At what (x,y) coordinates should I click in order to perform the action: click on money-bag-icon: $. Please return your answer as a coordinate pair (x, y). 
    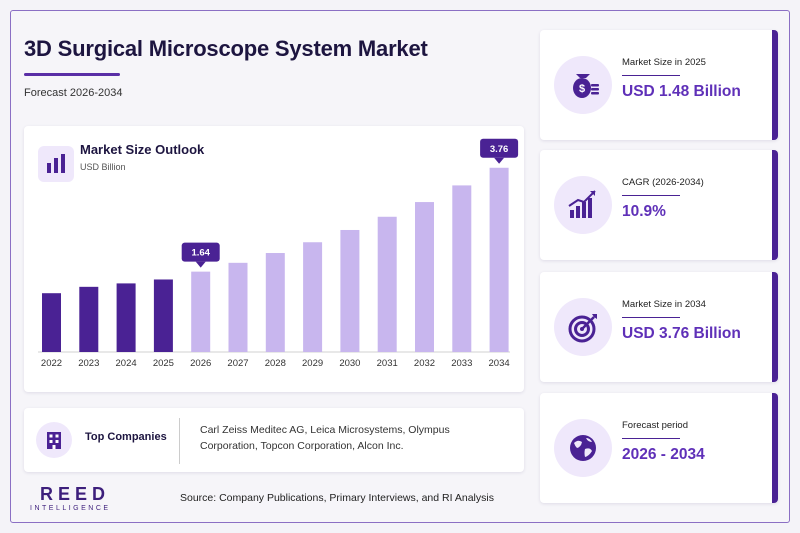
    Looking at the image, I should click on (583, 85).